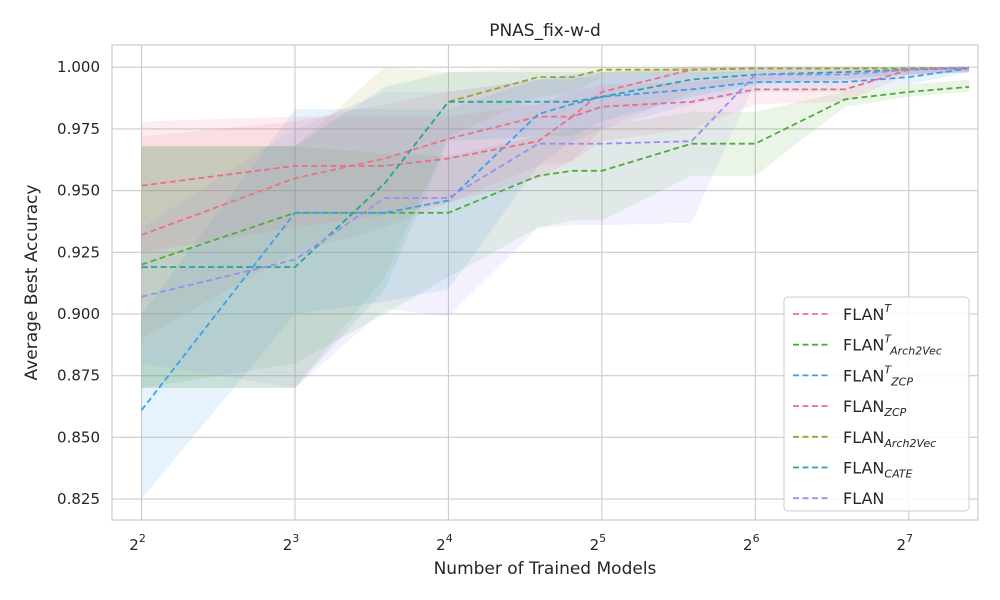  Describe the element at coordinates (878, 375) in the screenshot. I see `legend-entry: FLANTZCP` at that location.